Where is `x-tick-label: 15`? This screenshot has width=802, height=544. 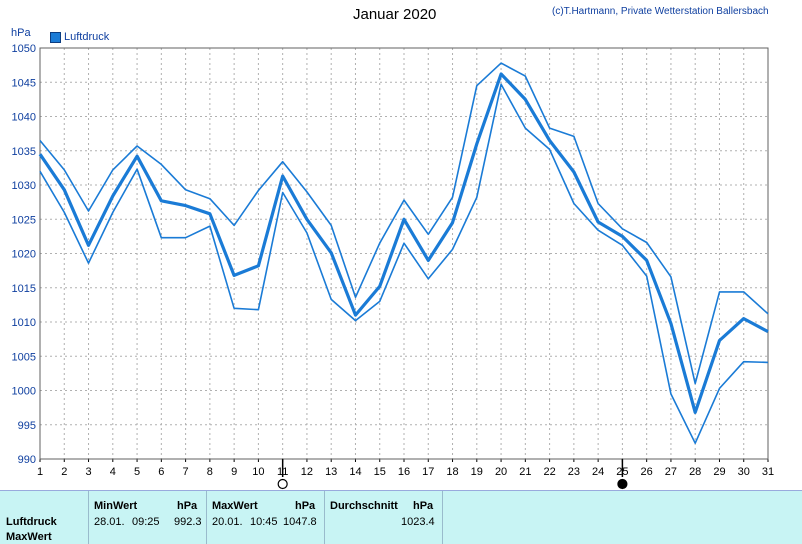 x-tick-label: 15 is located at coordinates (380, 472).